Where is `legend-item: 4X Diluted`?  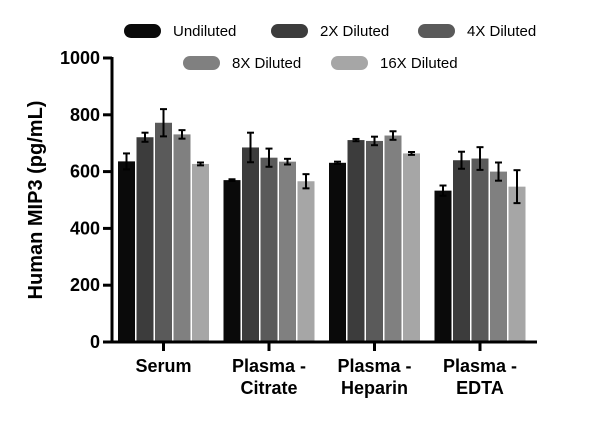 legend-item: 4X Diluted is located at coordinates (477, 31).